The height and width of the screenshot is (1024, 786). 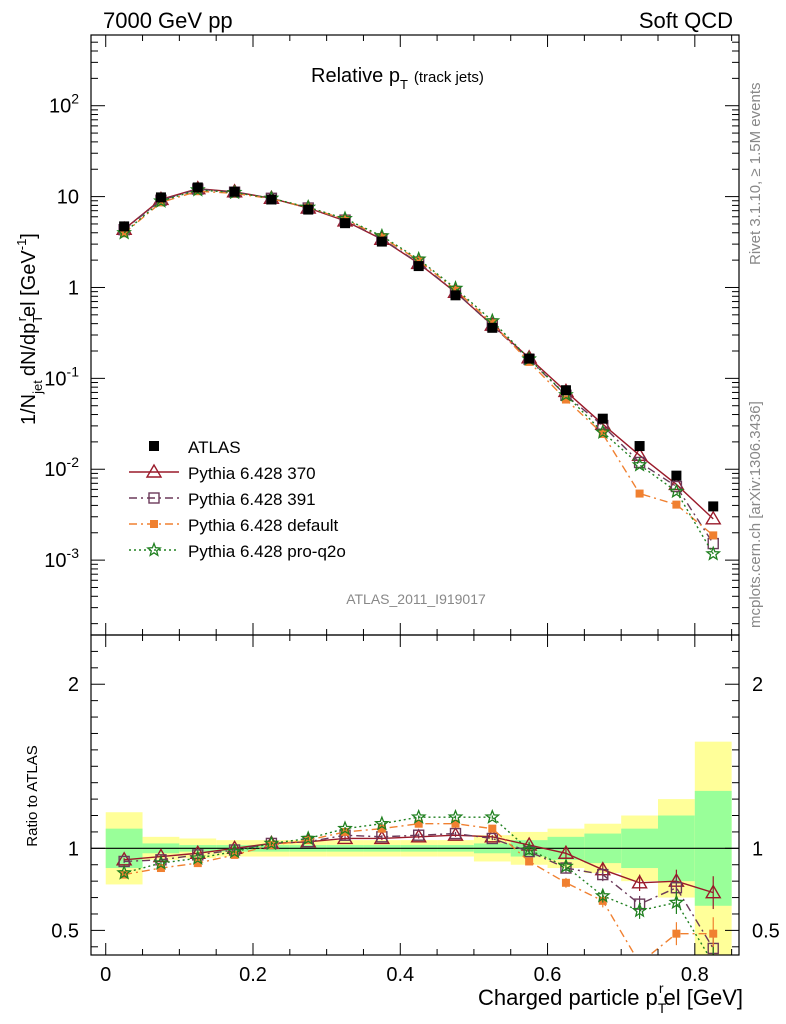 I want to click on legend-item: Pythia 6.428 391, so click(x=222, y=499).